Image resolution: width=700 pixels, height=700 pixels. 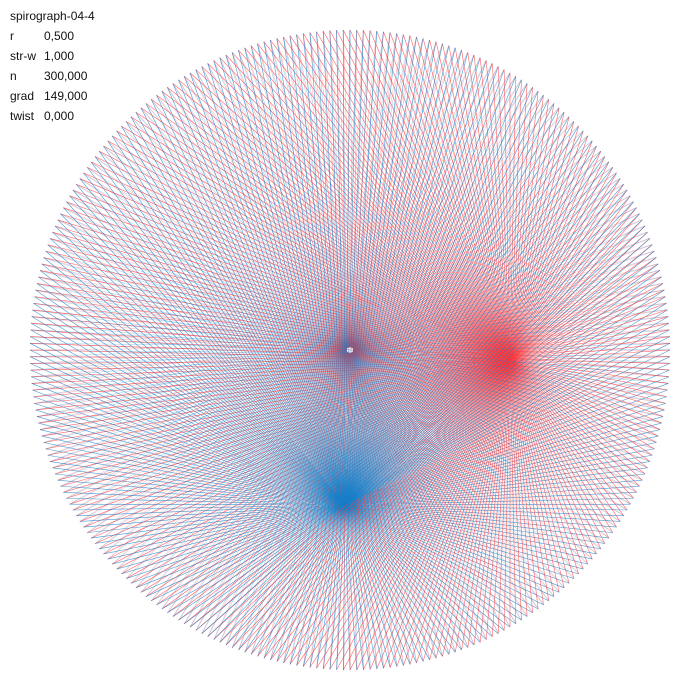 What do you see at coordinates (52, 36) in the screenshot?
I see `param-row-r: r 0,500` at bounding box center [52, 36].